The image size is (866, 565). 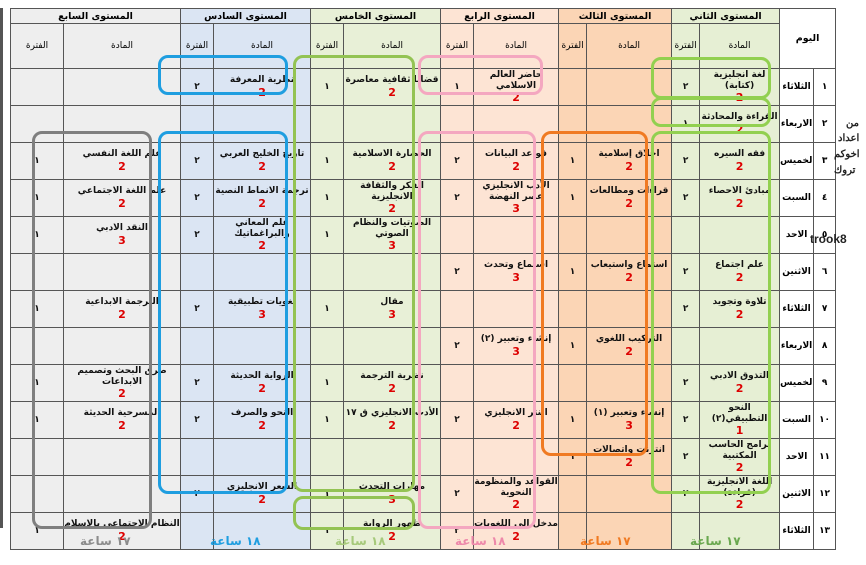 What do you see at coordinates (376, 16) in the screenshot?
I see `level-5-header: المستوى الخامس` at bounding box center [376, 16].